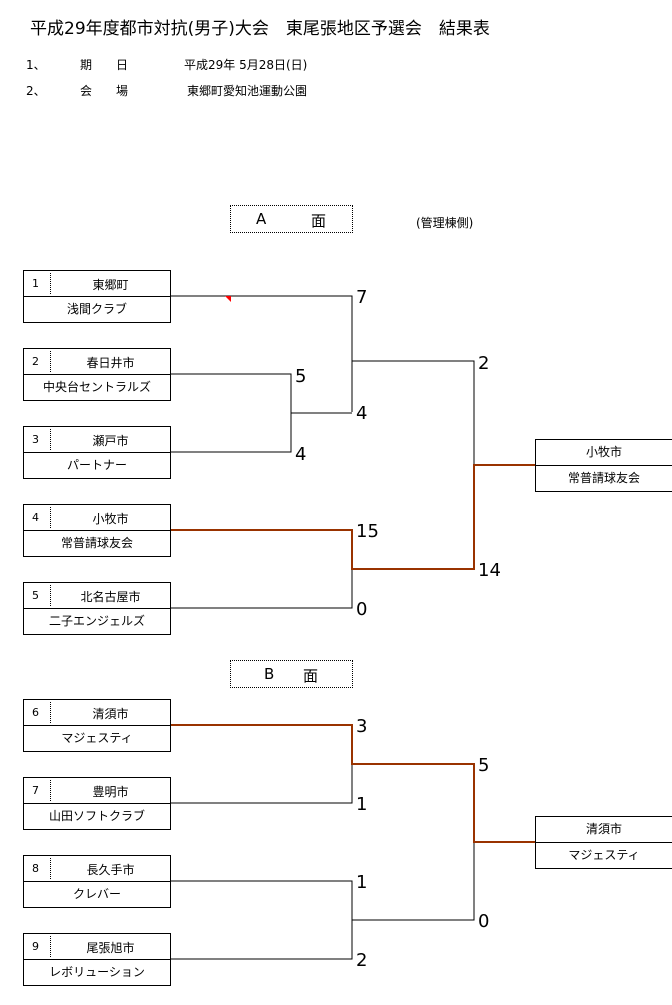  I want to click on team-name: レボリューション, so click(97, 972).